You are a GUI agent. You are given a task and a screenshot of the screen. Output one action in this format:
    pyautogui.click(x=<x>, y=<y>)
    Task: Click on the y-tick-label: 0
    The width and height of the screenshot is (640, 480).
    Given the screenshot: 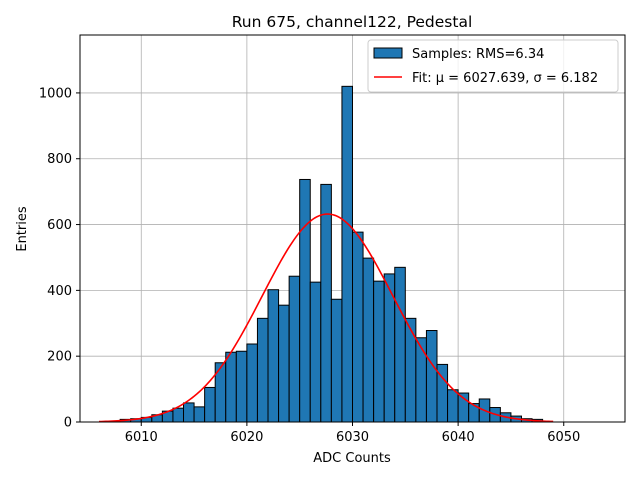 What is the action you would take?
    pyautogui.click(x=68, y=423)
    